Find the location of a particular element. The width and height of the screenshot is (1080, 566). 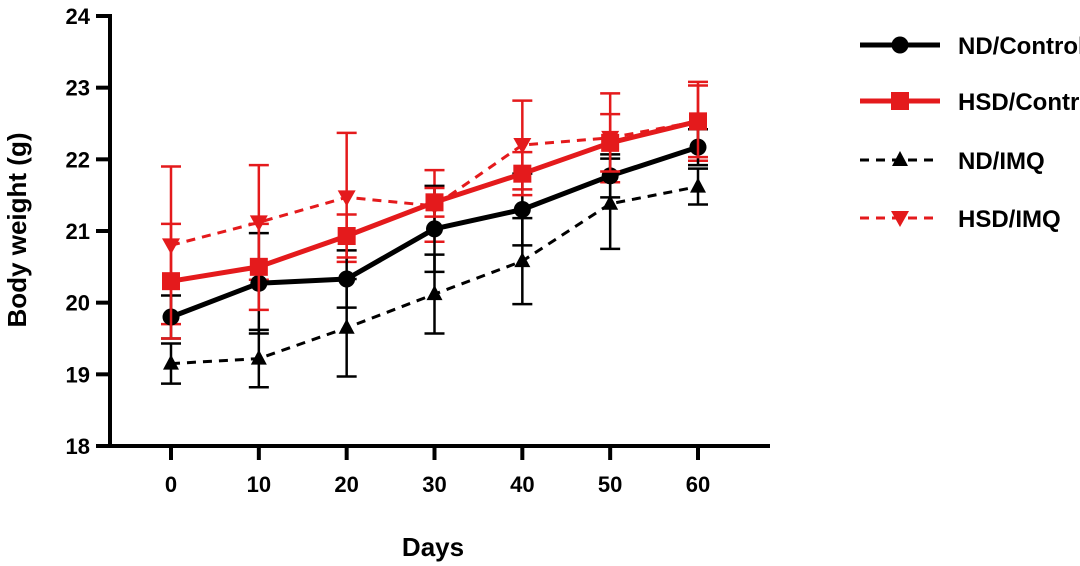

y-tick-label: 23 is located at coordinates (78, 88).